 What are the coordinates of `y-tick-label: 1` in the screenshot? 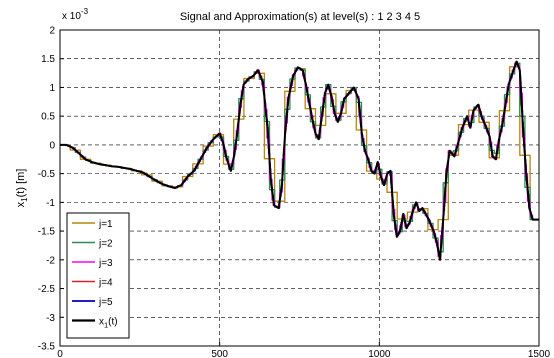 It's located at (52, 88).